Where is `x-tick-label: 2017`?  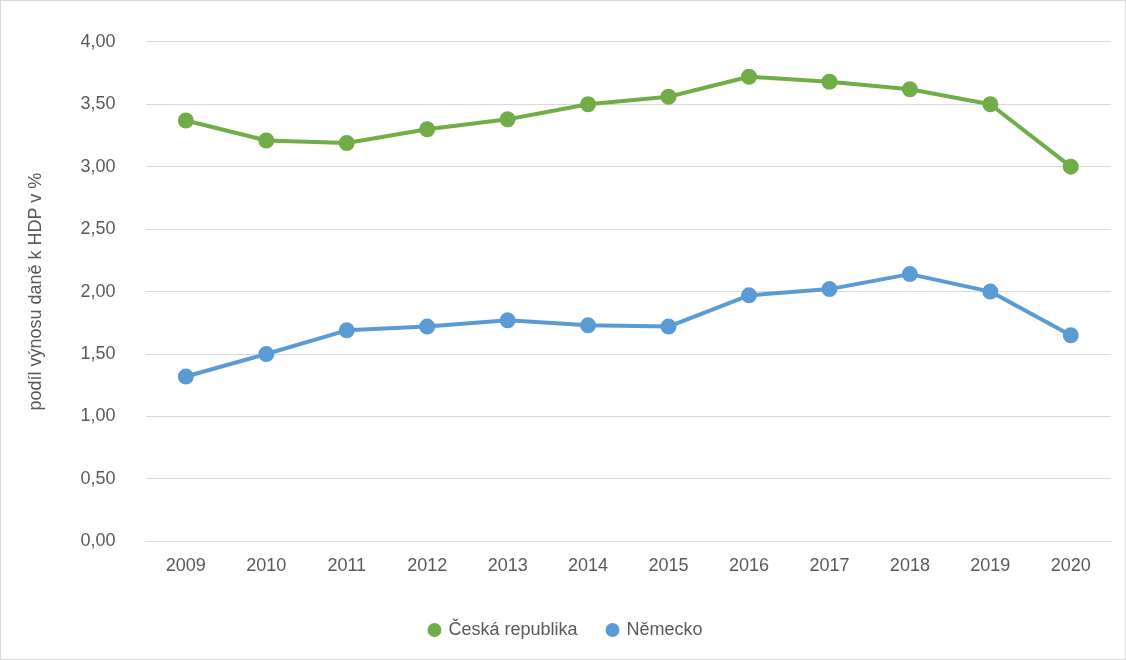
x-tick-label: 2017 is located at coordinates (829, 565).